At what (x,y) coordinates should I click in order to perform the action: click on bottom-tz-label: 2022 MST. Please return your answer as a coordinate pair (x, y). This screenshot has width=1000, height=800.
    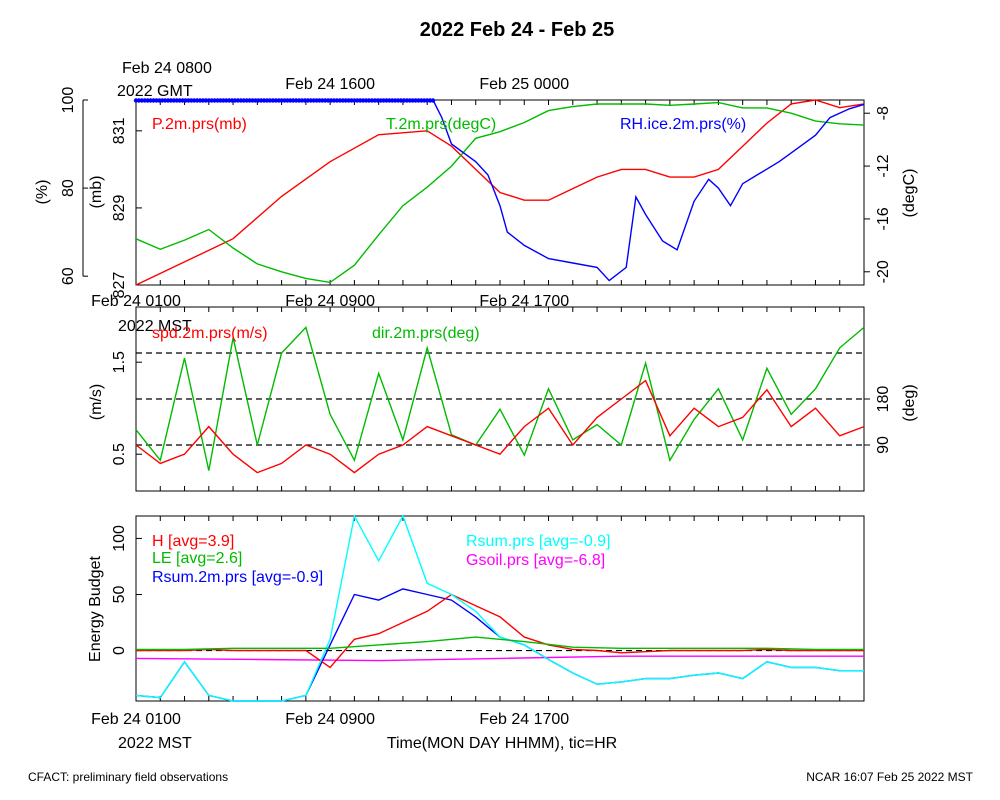
    Looking at the image, I should click on (155, 743).